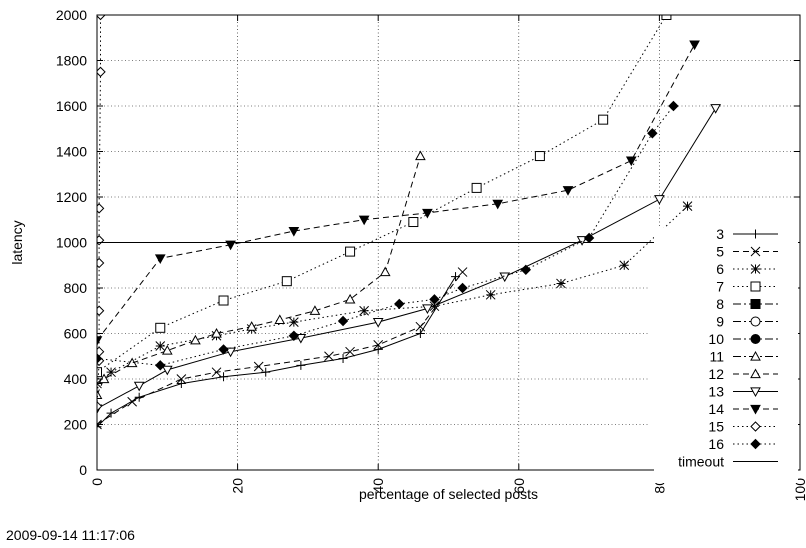 This screenshot has height=548, width=806. I want to click on legend-entry-timeout: timeout, so click(728, 462).